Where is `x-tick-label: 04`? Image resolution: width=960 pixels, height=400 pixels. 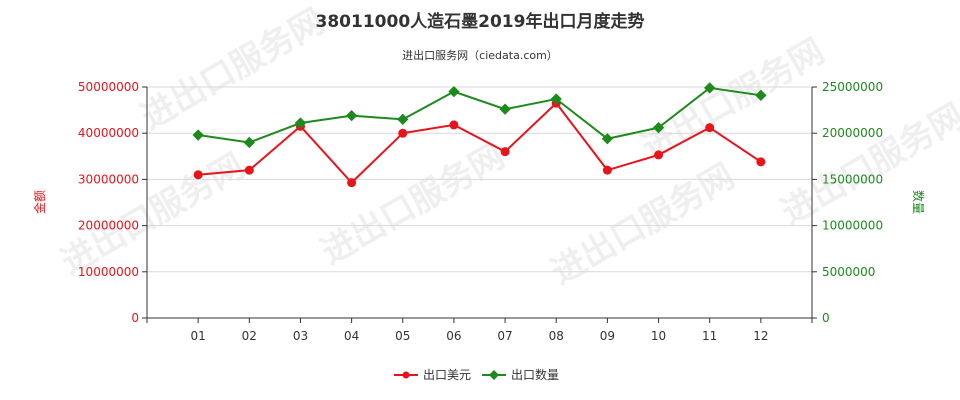 x-tick-label: 04 is located at coordinates (351, 336).